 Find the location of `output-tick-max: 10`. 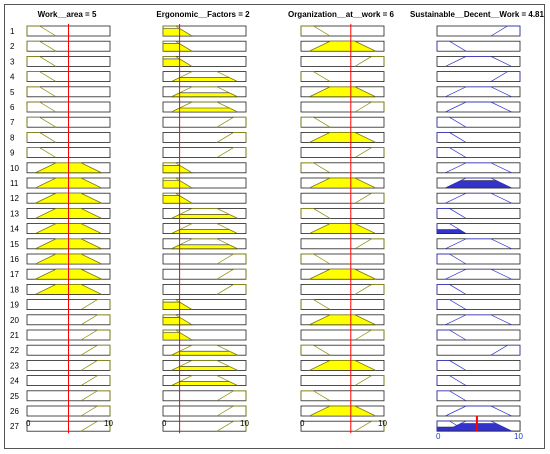

output-tick-max: 10 is located at coordinates (518, 436).